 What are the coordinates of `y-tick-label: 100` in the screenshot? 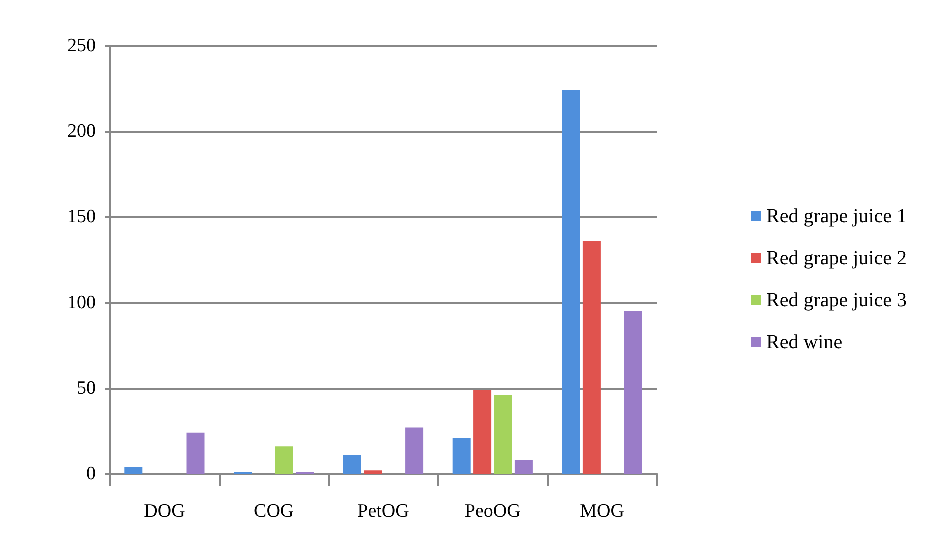 It's located at (82, 303).